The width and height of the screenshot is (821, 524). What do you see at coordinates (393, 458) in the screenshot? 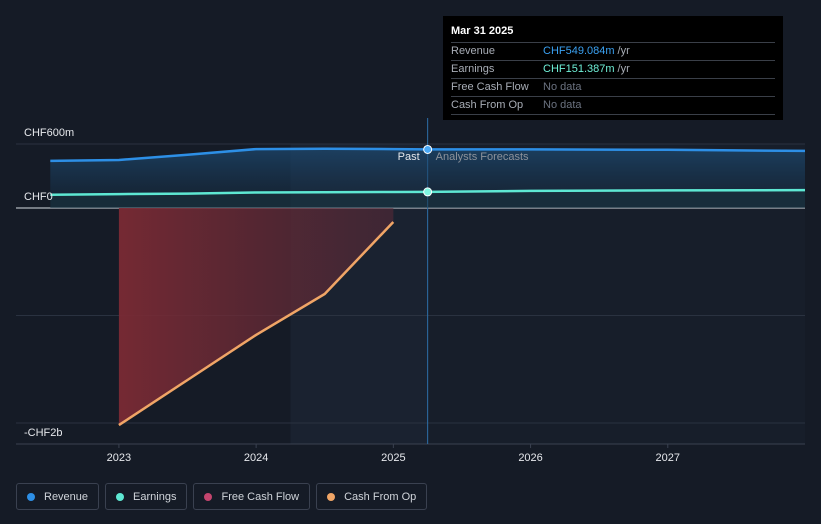
I see `x-tick-label: 2025` at bounding box center [393, 458].